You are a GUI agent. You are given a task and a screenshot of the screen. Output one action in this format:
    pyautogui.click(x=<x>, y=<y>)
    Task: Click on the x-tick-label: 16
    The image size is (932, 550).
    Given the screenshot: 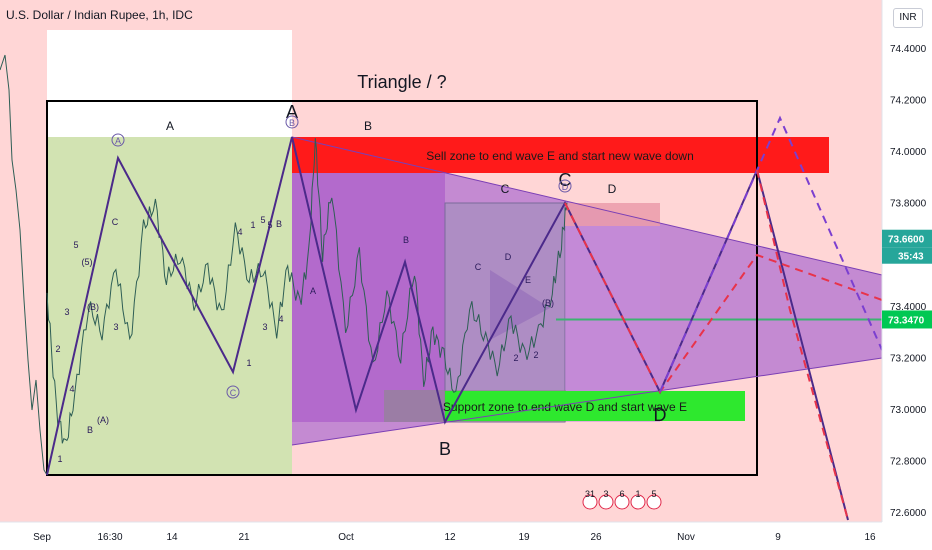 What is the action you would take?
    pyautogui.click(x=870, y=537)
    